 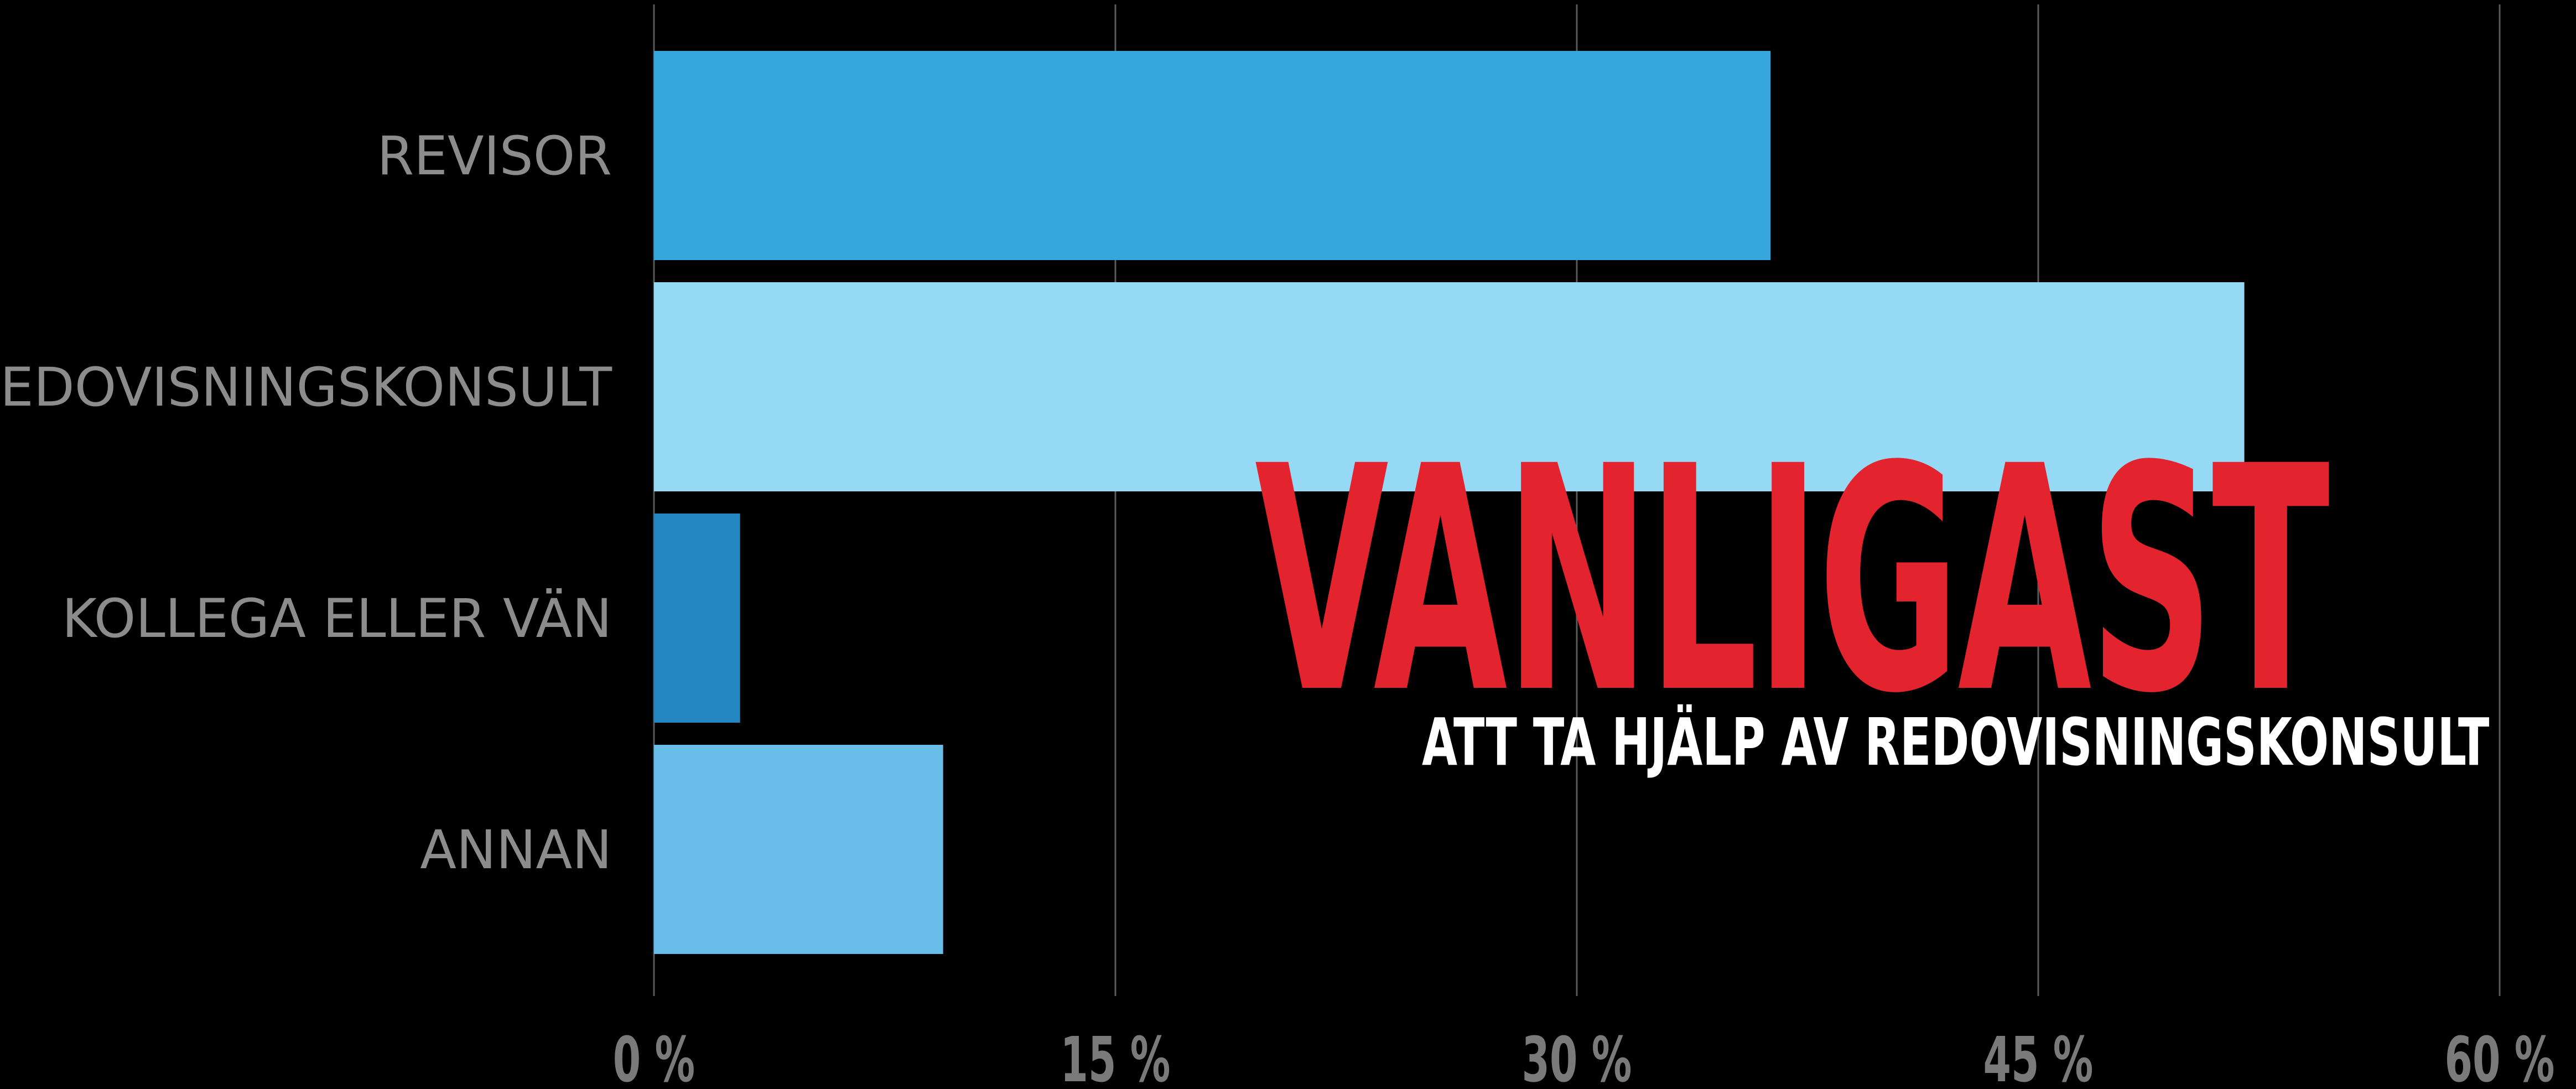 I want to click on tick-label-1: 15 %, so click(x=1116, y=1056).